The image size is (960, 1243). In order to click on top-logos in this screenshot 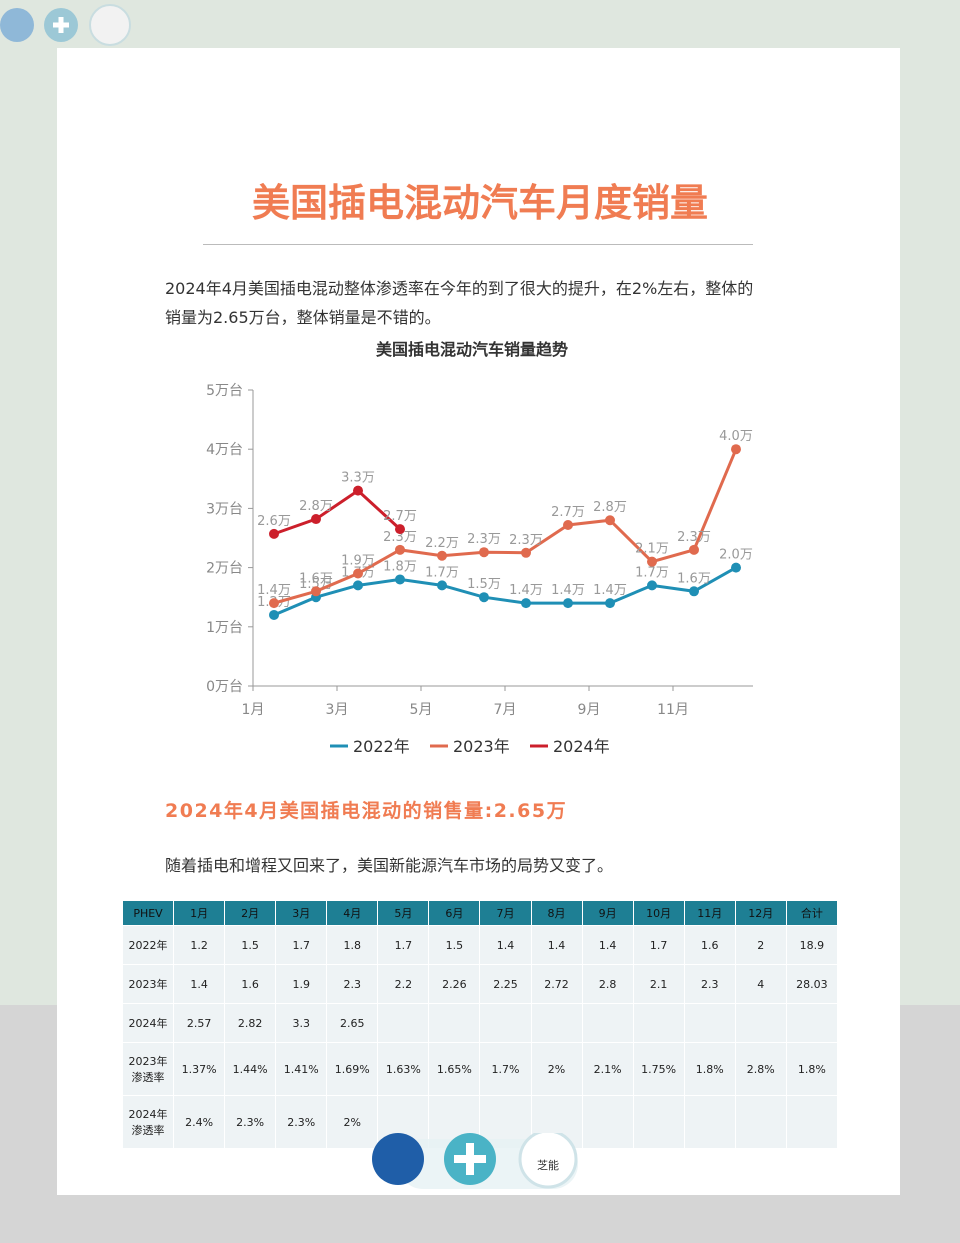, I will do `click(65, 25)`.